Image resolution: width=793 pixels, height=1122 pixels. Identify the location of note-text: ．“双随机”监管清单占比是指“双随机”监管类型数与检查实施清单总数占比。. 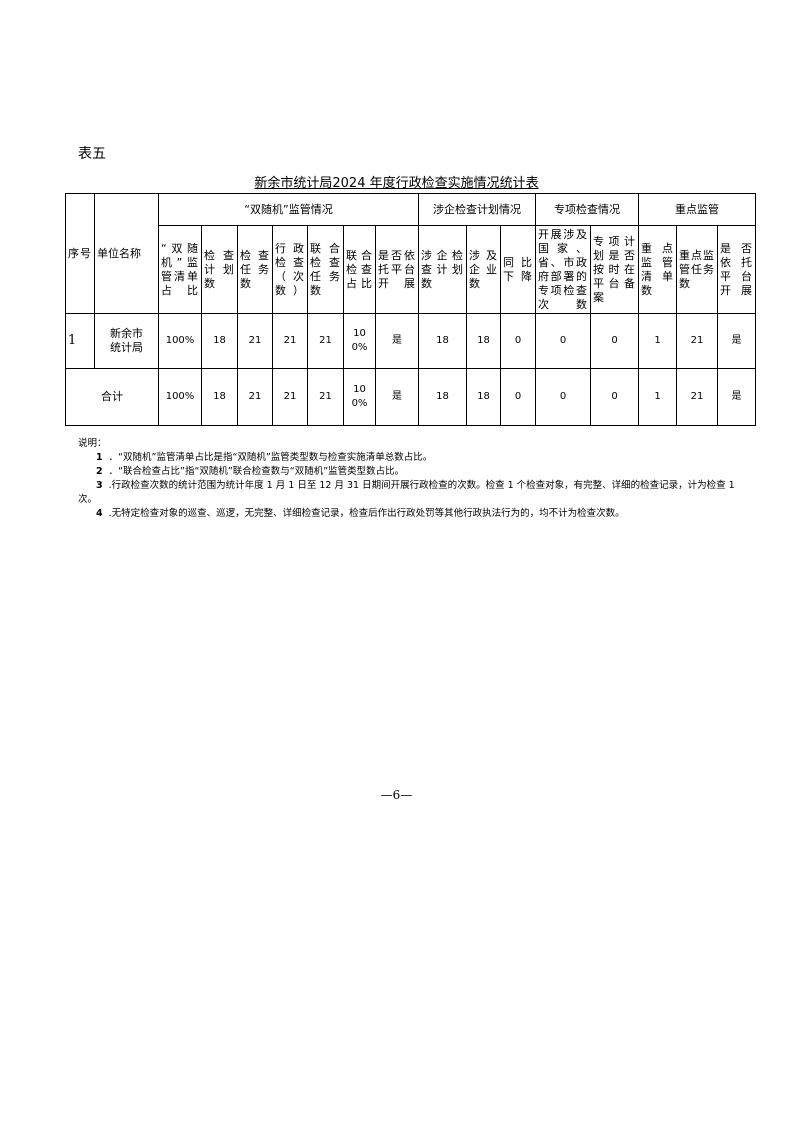
(270, 457).